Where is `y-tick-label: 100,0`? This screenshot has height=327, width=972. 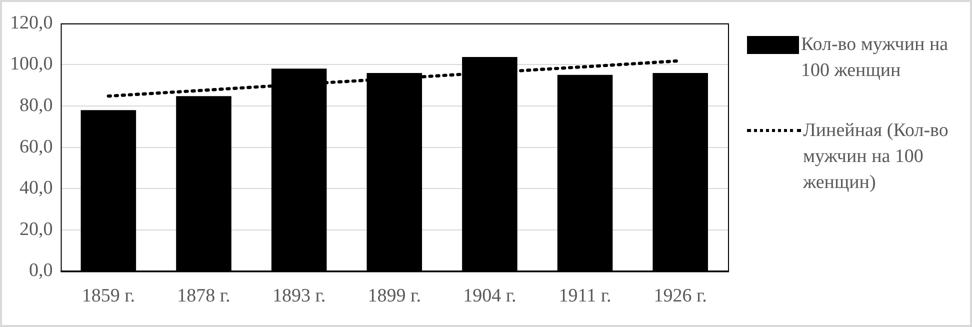
y-tick-label: 100,0 is located at coordinates (31, 64).